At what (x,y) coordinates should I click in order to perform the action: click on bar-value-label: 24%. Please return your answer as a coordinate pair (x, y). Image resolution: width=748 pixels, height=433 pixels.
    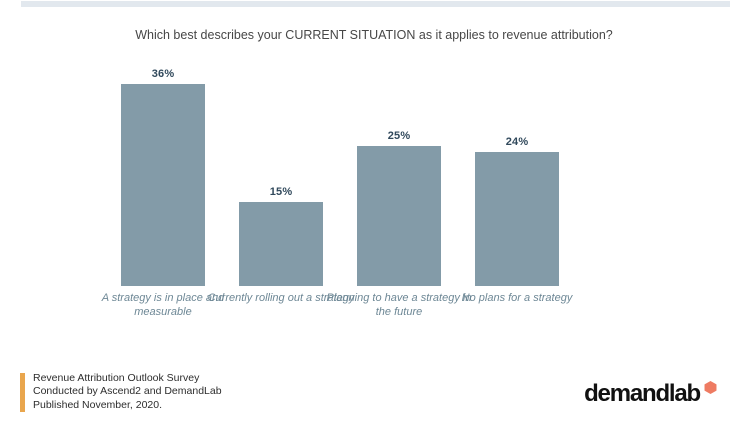
    Looking at the image, I should click on (517, 142).